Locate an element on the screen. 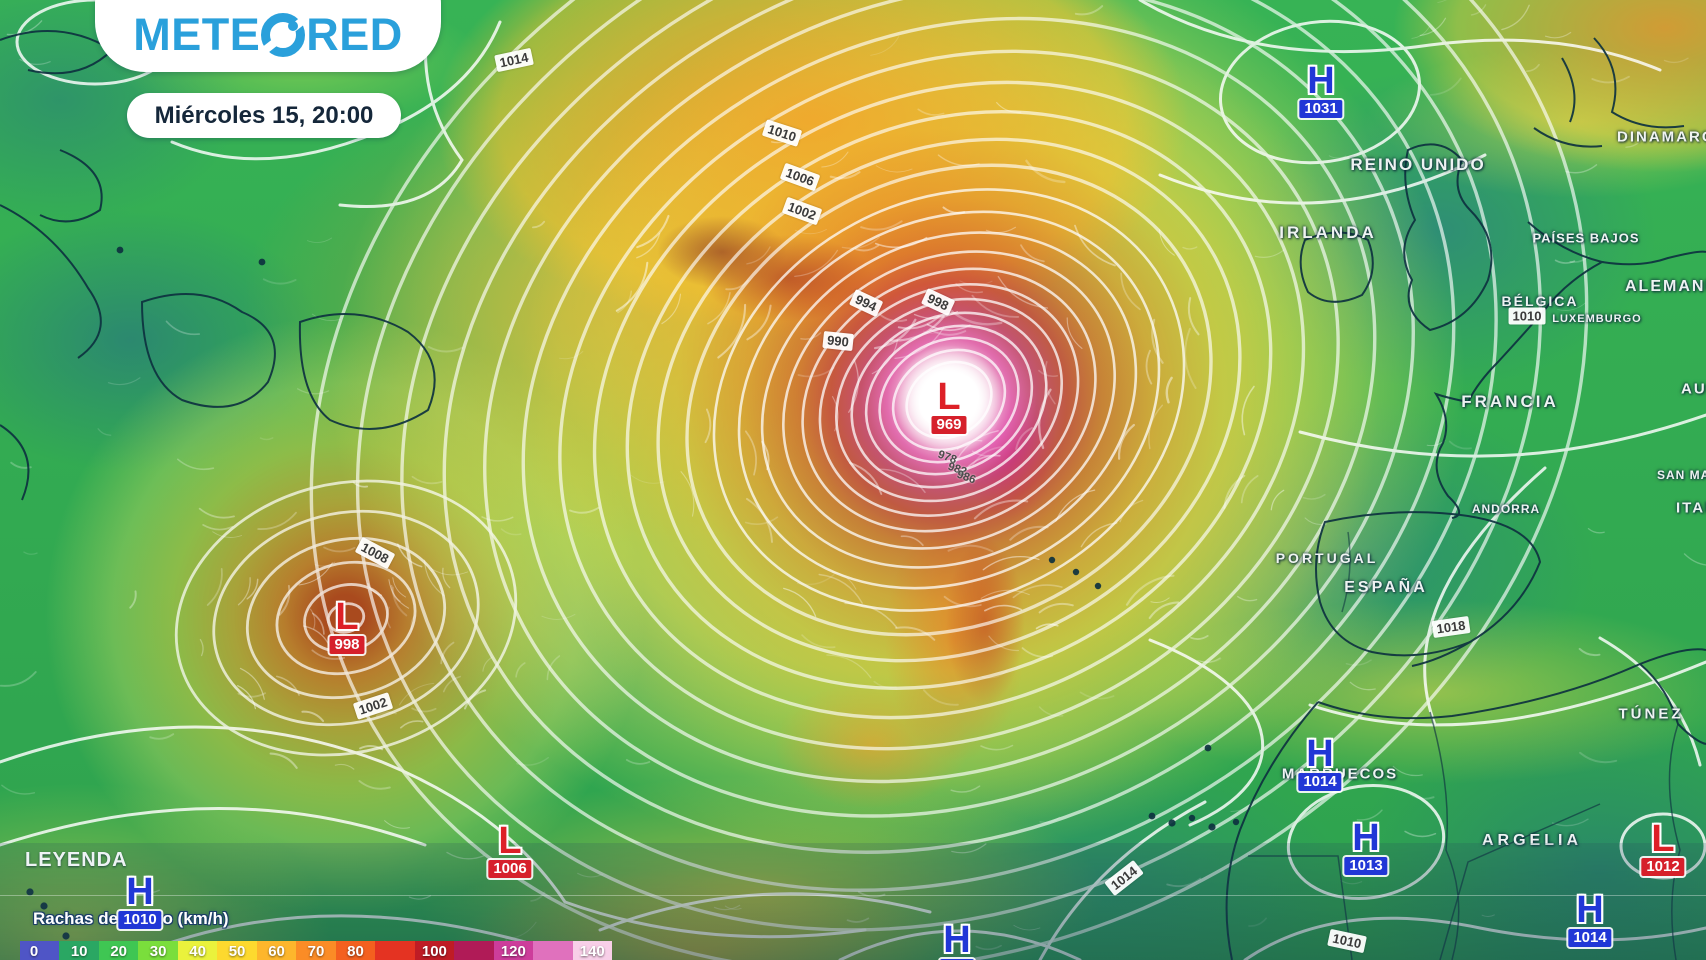 The image size is (1706, 960). country-label: ITALIA is located at coordinates (1691, 508).